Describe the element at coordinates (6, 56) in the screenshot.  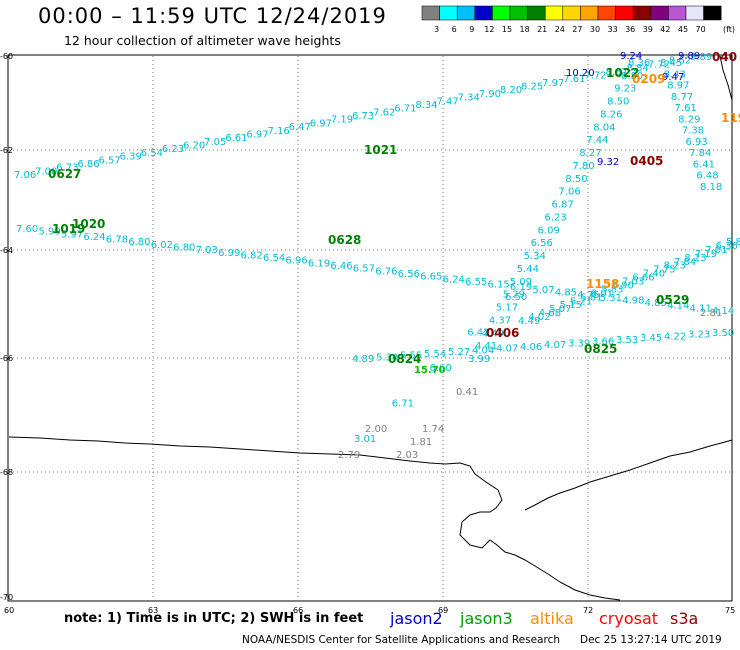
I see `lat-label: -60` at that location.